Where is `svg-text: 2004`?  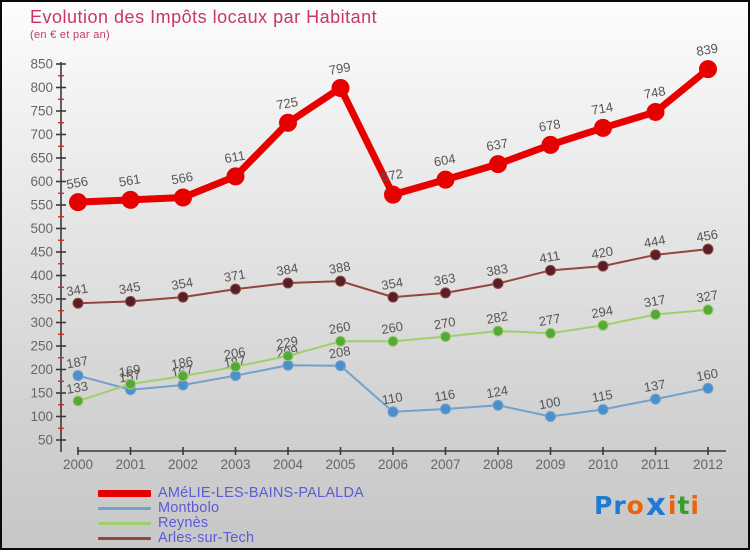
svg-text: 2004 is located at coordinates (288, 464).